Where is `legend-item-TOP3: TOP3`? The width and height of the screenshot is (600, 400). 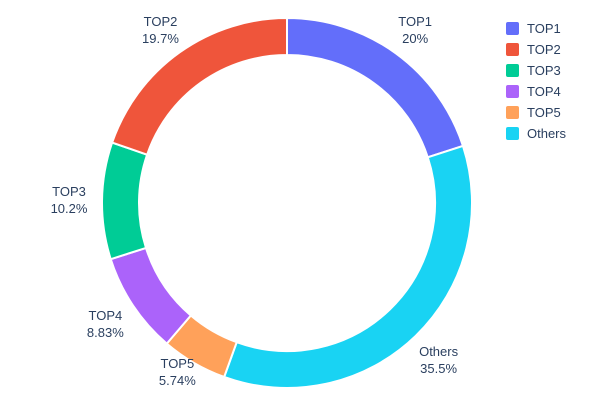
legend-item-TOP3: TOP3 is located at coordinates (536, 70).